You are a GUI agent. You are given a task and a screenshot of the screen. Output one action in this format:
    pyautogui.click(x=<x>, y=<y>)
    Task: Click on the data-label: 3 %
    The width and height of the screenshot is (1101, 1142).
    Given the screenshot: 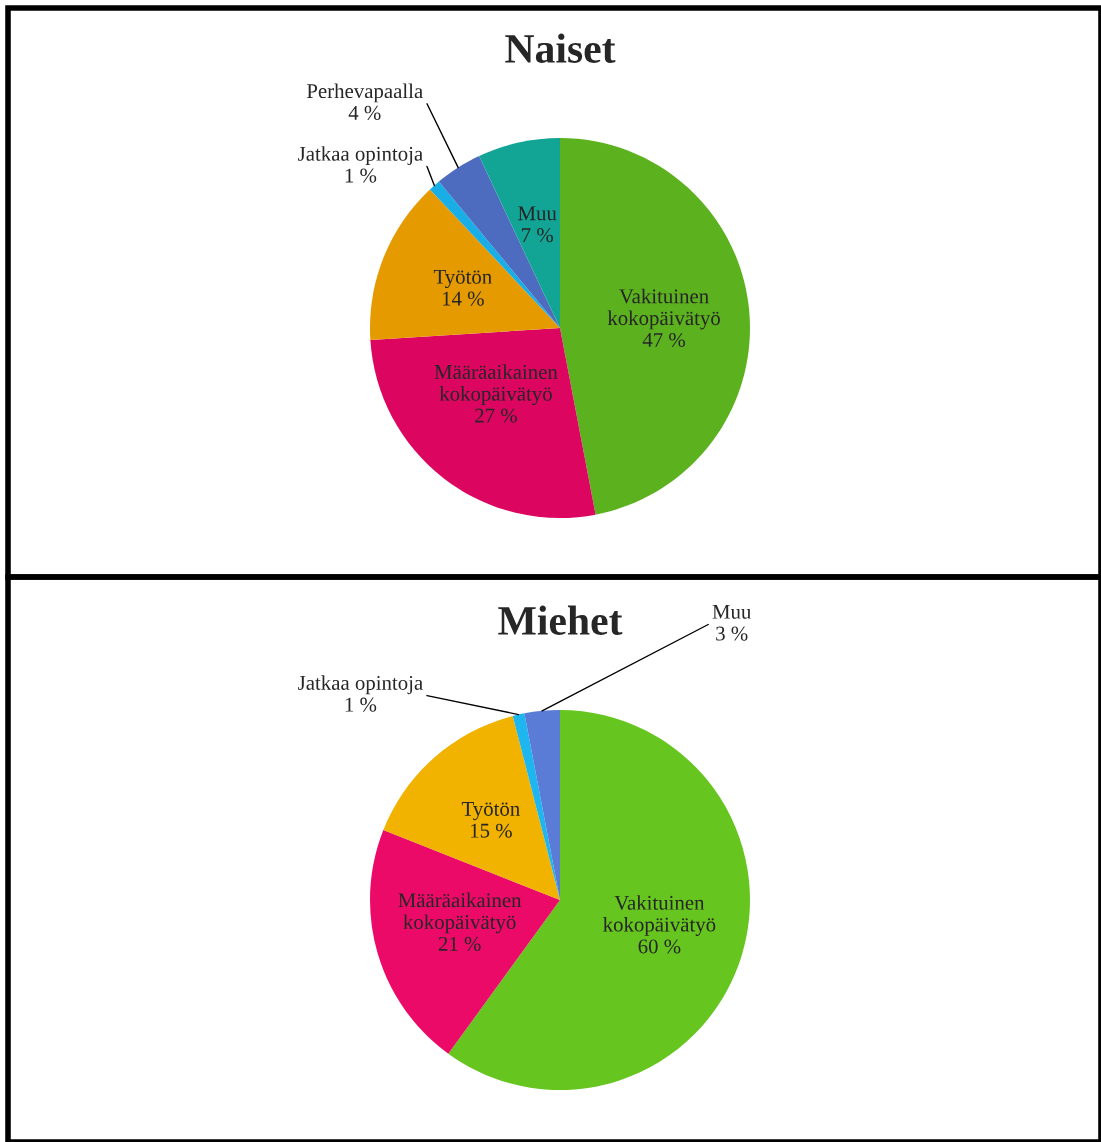 What is the action you would take?
    pyautogui.click(x=732, y=633)
    